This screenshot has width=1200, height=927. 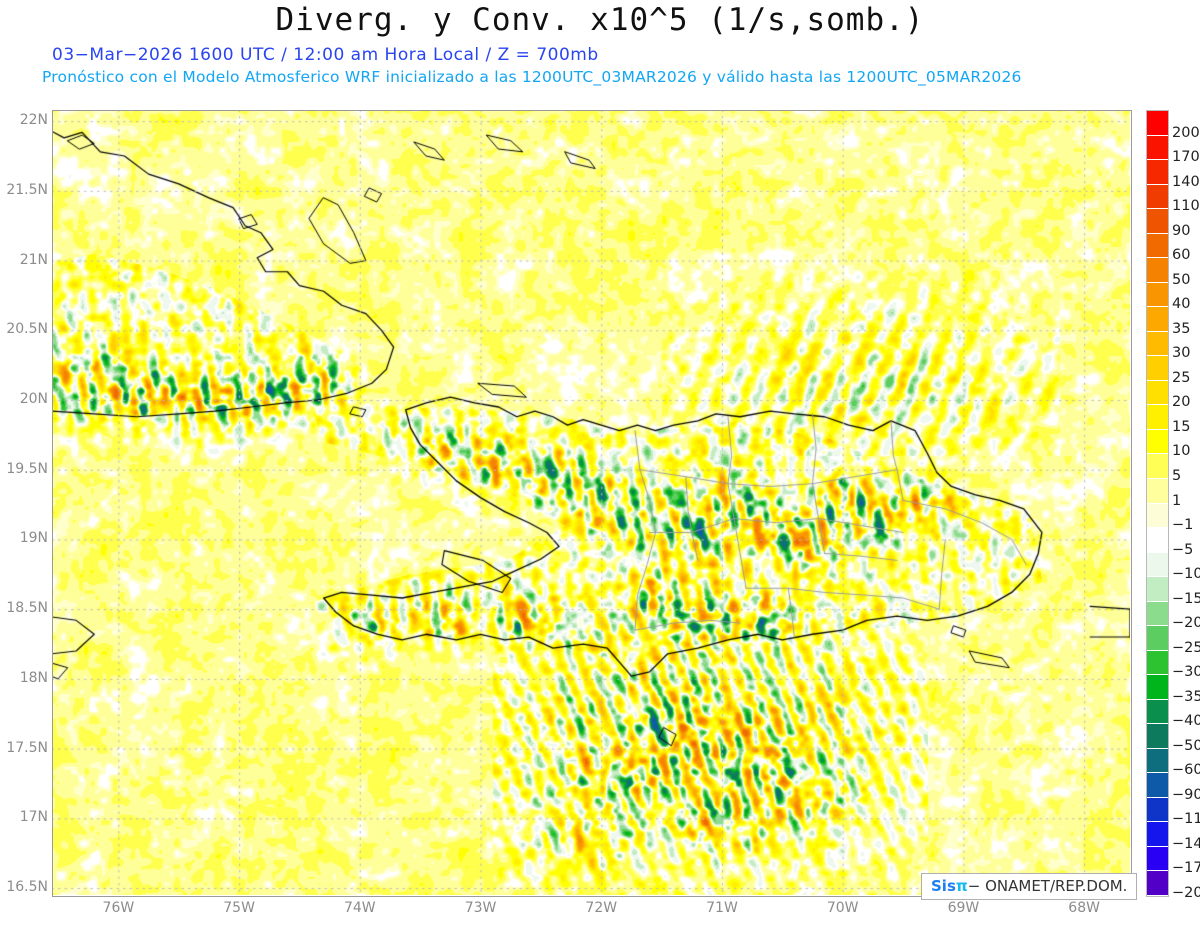 What do you see at coordinates (1181, 426) in the screenshot?
I see `colorbar-tick-label: 15` at bounding box center [1181, 426].